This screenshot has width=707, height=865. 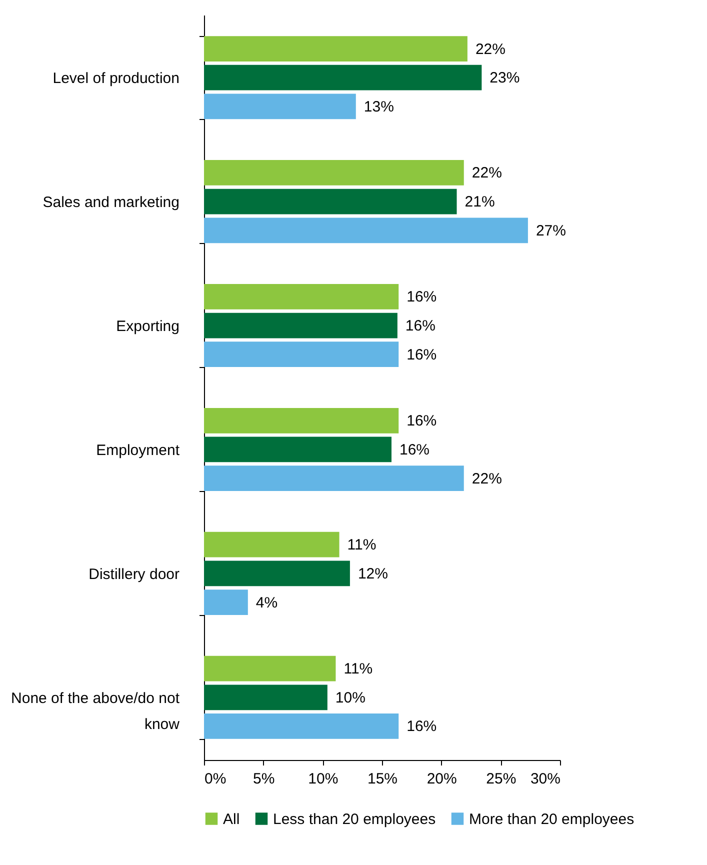 I want to click on data-label: 10%, so click(x=350, y=697).